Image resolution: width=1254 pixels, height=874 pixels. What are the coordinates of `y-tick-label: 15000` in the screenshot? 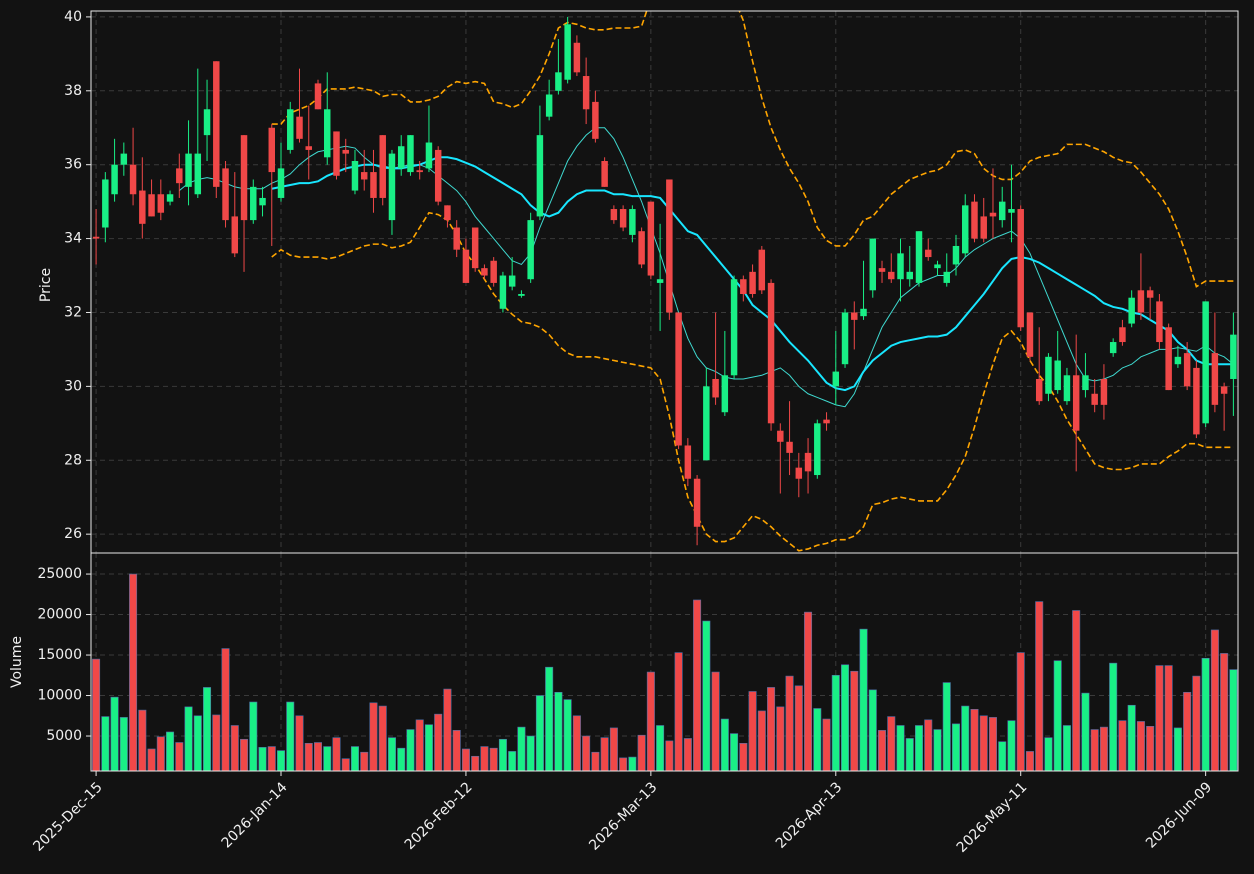 It's located at (59, 655).